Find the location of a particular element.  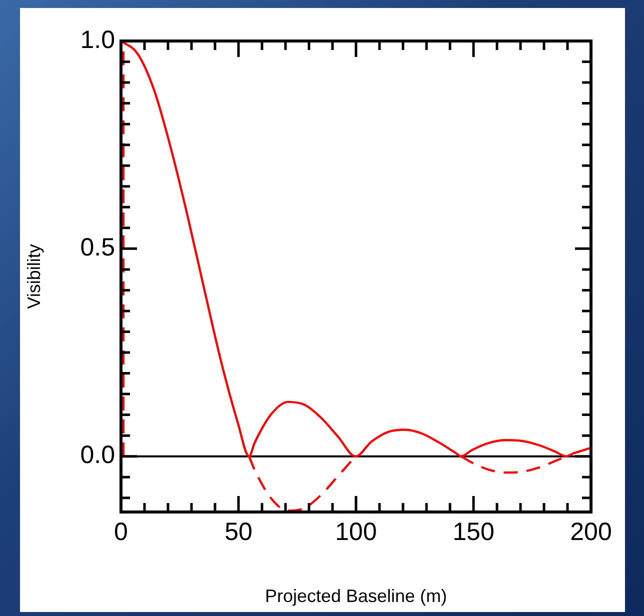

y-axis-title: Visibility is located at coordinates (34, 276).